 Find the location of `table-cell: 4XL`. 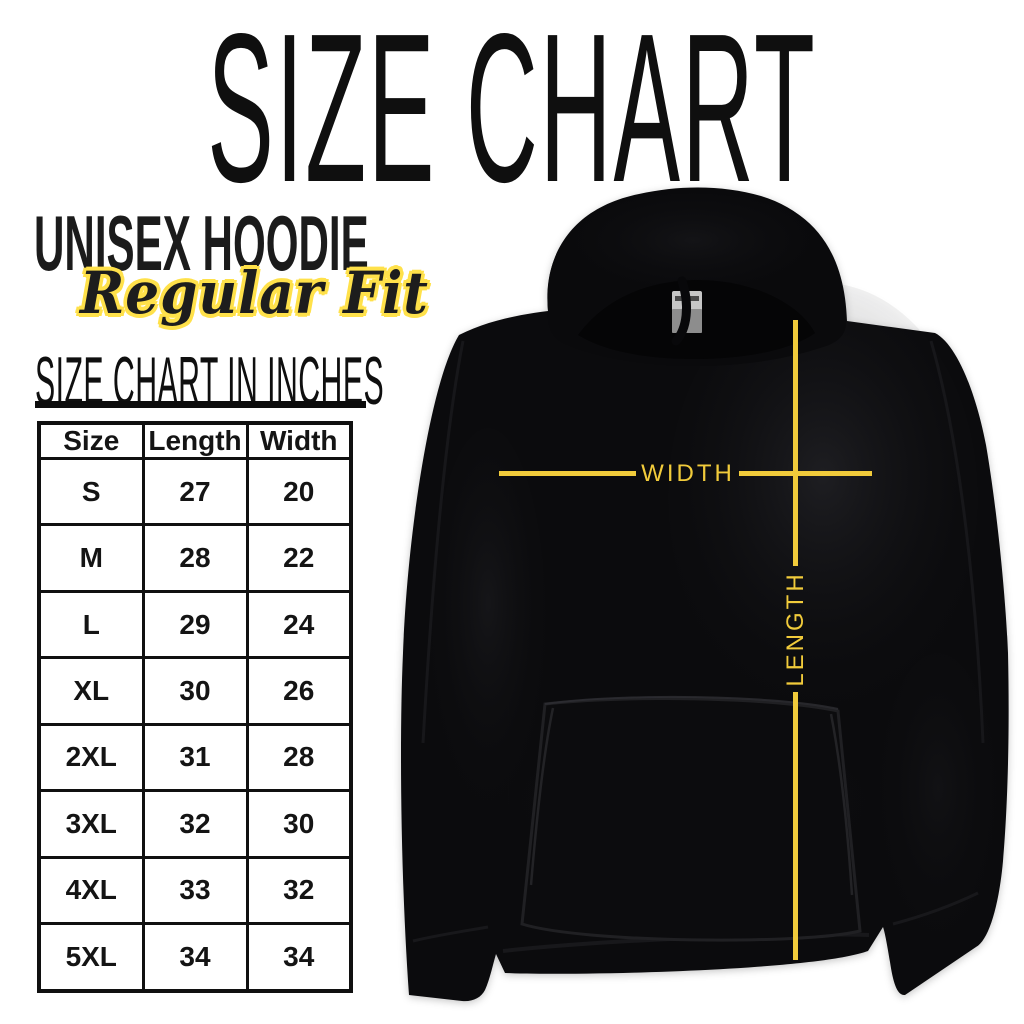

table-cell: 4XL is located at coordinates (91, 890).